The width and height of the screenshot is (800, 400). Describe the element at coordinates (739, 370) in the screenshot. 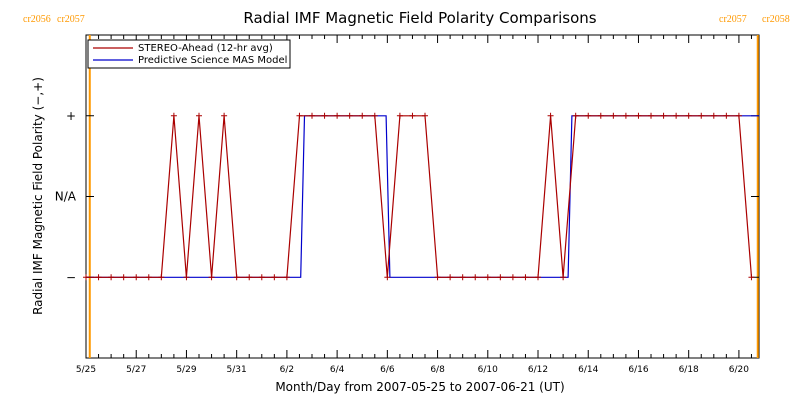

I see `x-tick-label: 6/20` at that location.